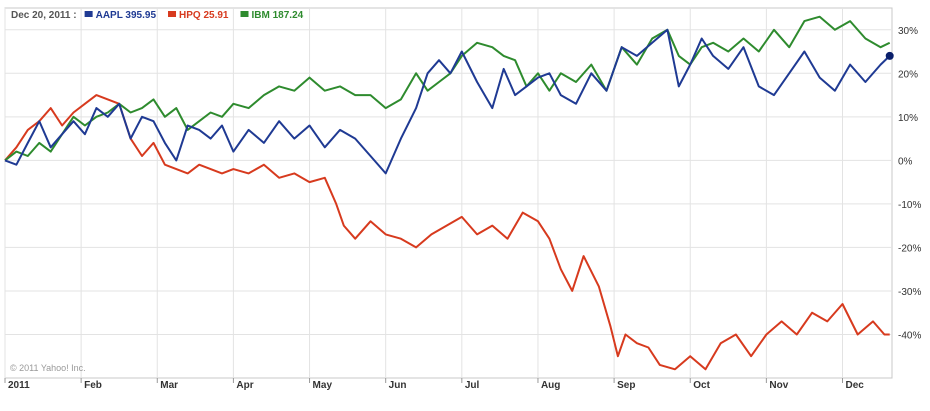  What do you see at coordinates (323, 385) in the screenshot?
I see `x-tick-label: May` at bounding box center [323, 385].